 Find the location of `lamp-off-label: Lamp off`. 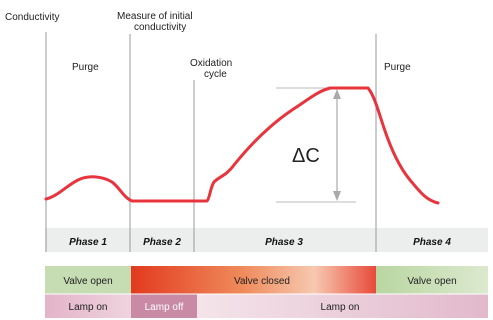

lamp-off-label: Lamp off is located at coordinates (164, 307).